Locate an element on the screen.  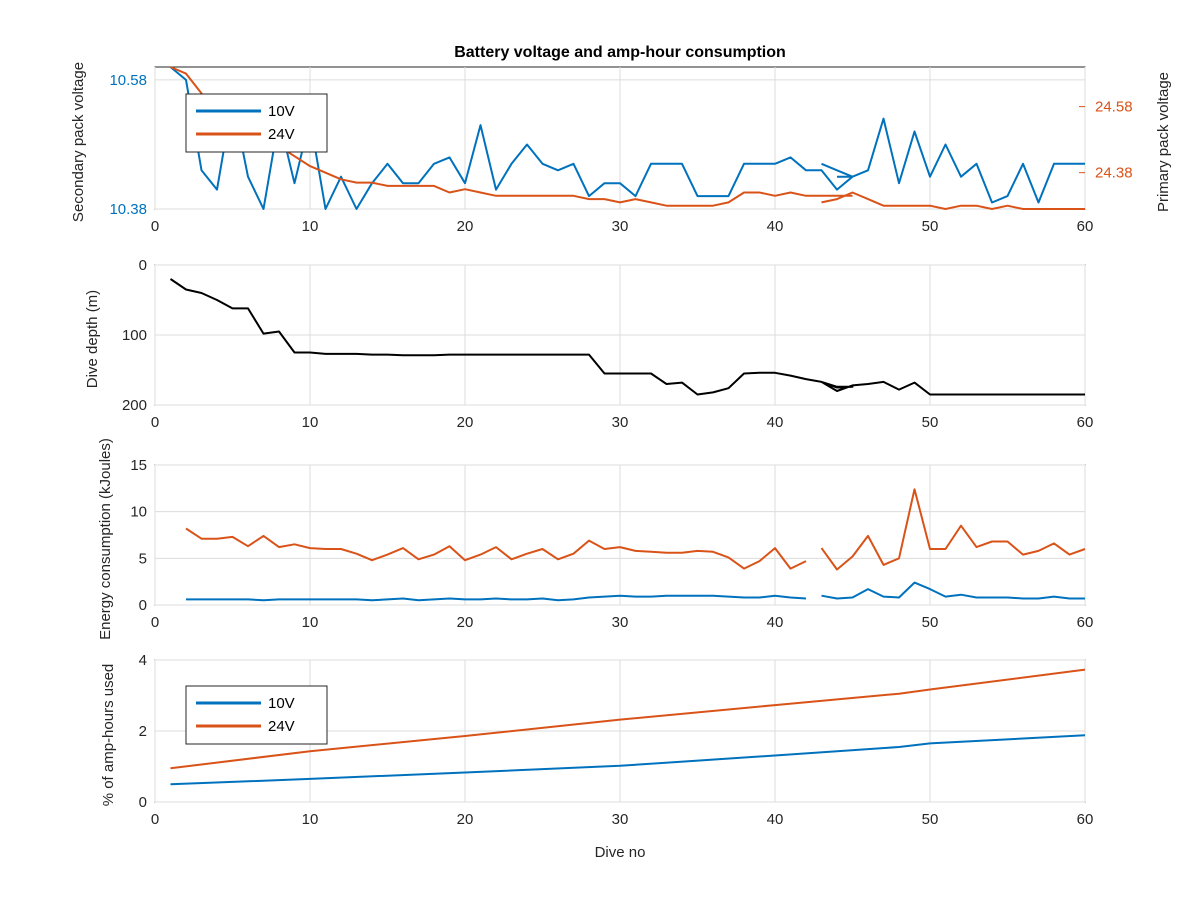
y-tick-label: 5 is located at coordinates (143, 558).